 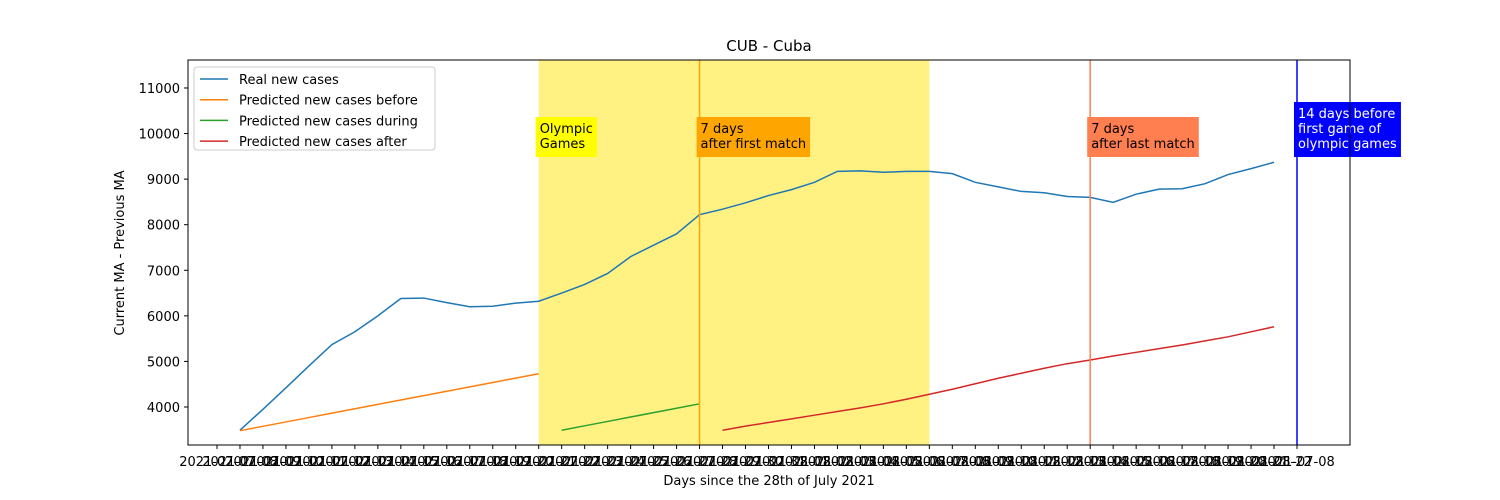 I want to click on annotation: 7 days after first match, so click(x=753, y=137).